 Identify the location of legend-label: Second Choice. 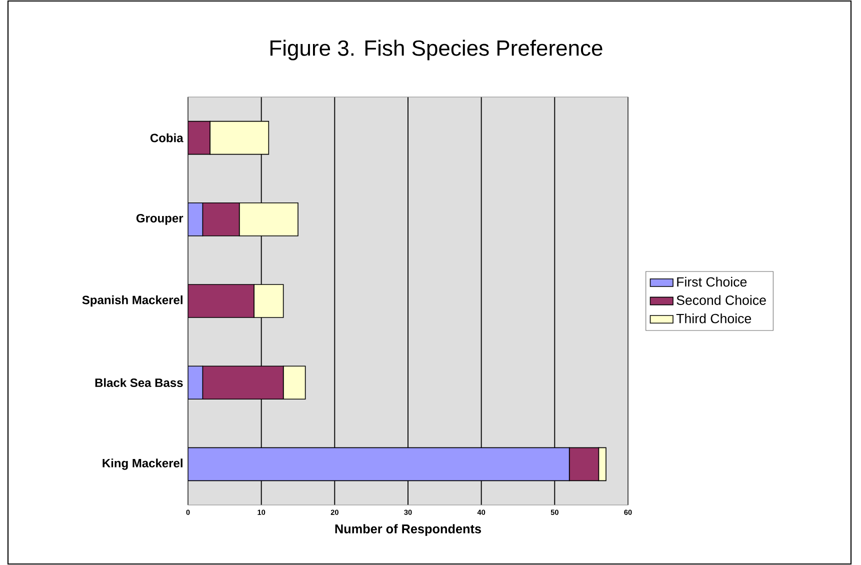
(721, 300).